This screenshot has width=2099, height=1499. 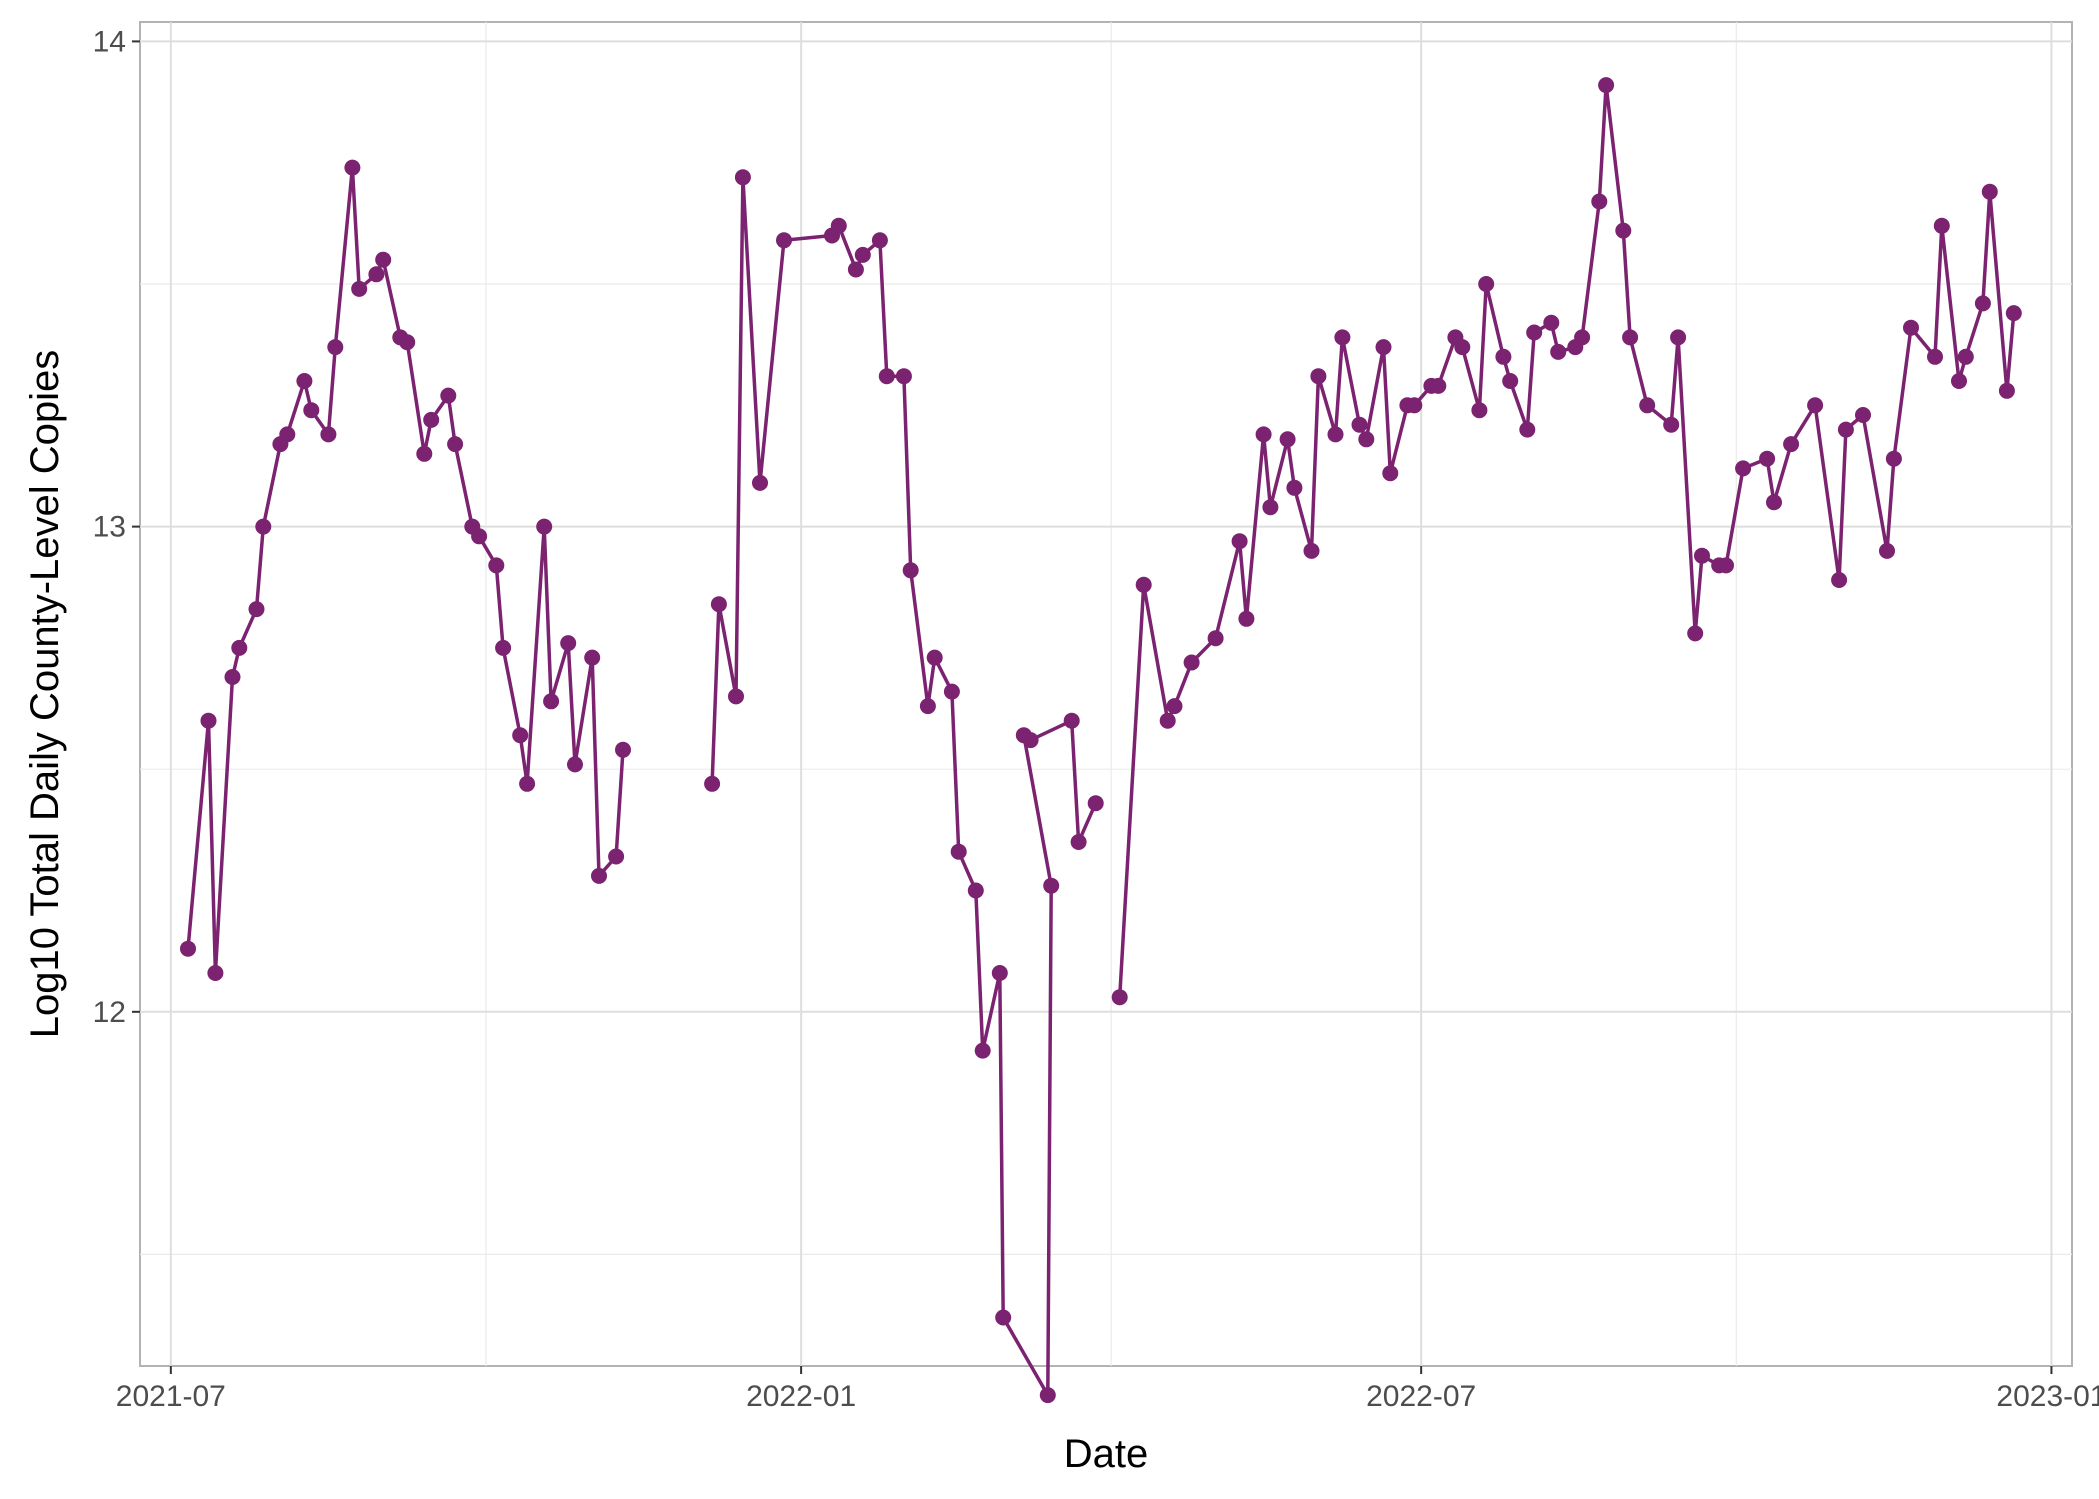 I want to click on y-tick-label: 14, so click(x=109, y=41).